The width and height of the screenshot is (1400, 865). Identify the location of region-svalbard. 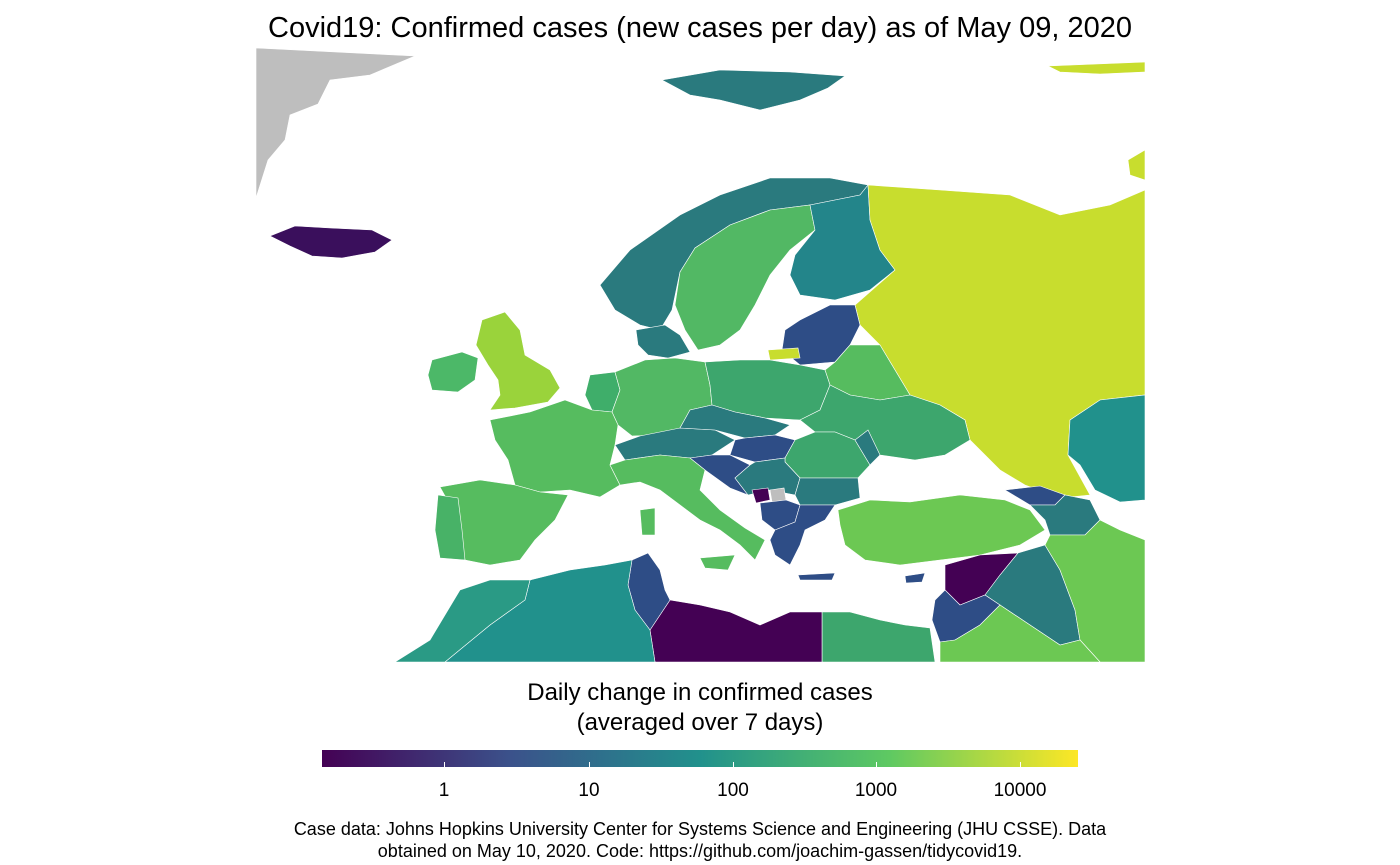
(753, 90).